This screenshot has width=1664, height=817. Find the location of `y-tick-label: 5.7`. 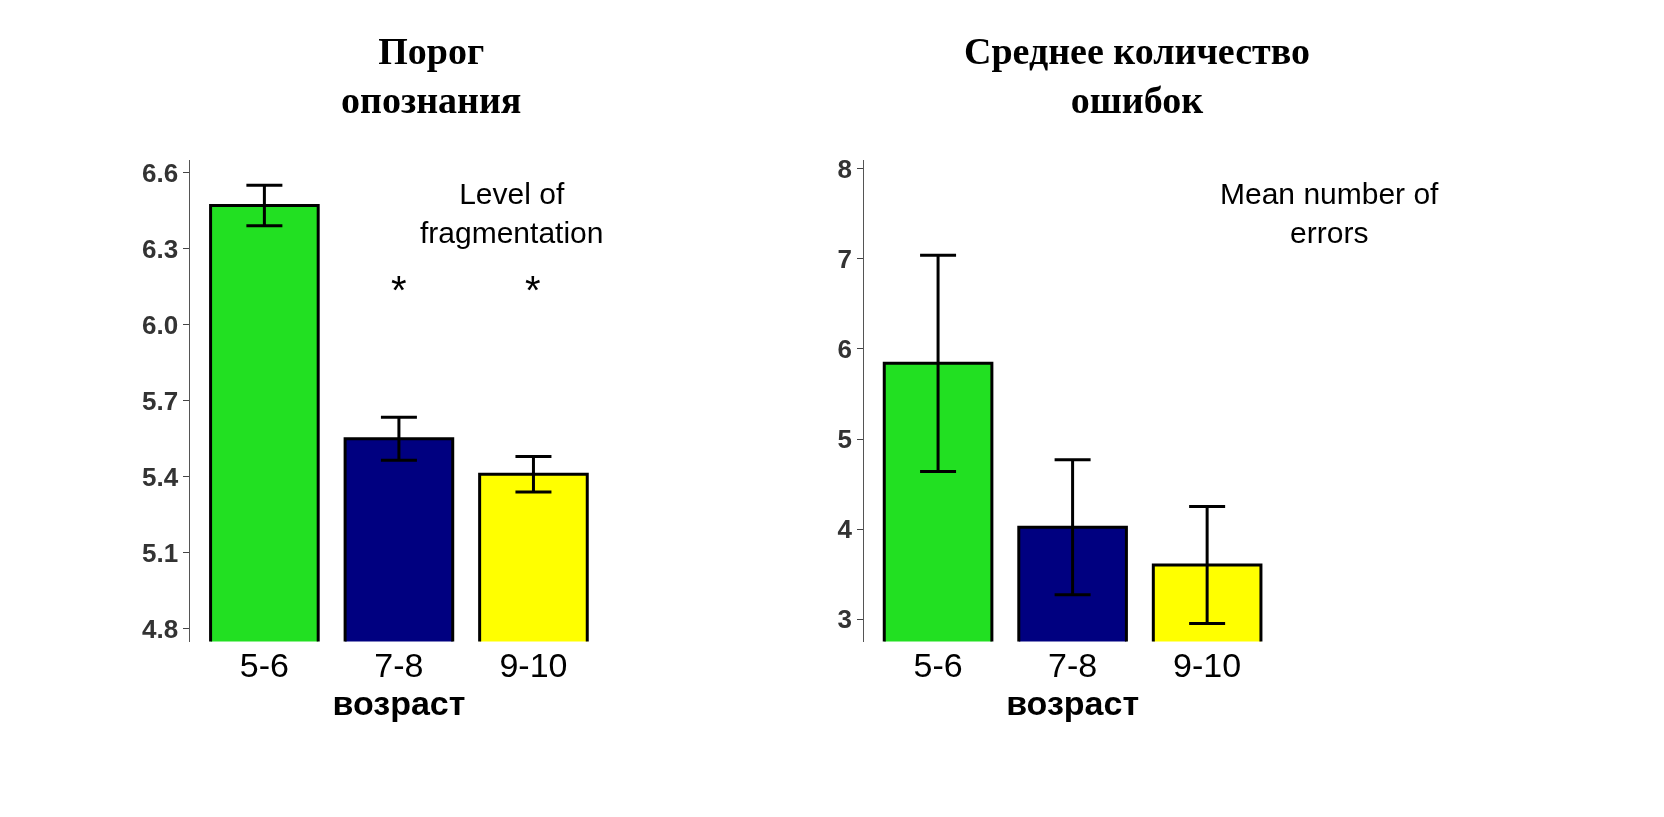

y-tick-label: 5.7 is located at coordinates (160, 400).